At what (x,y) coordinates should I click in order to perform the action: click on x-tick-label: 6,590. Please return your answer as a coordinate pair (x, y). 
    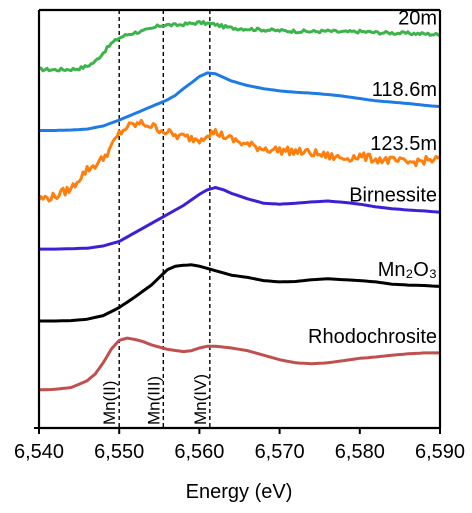
    Looking at the image, I should click on (440, 452).